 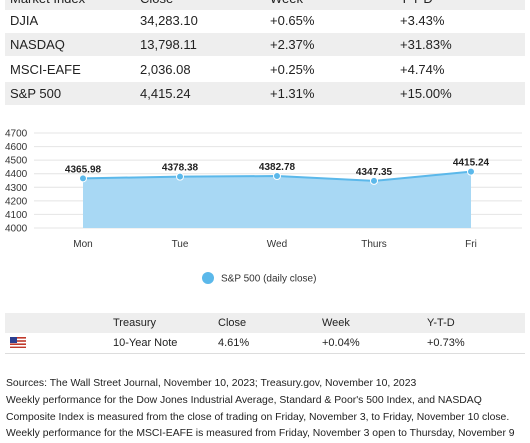 What do you see at coordinates (265, 343) in the screenshot?
I see `treasury-row: 10-Year Note 4.61% +0.04% +0.73%` at bounding box center [265, 343].